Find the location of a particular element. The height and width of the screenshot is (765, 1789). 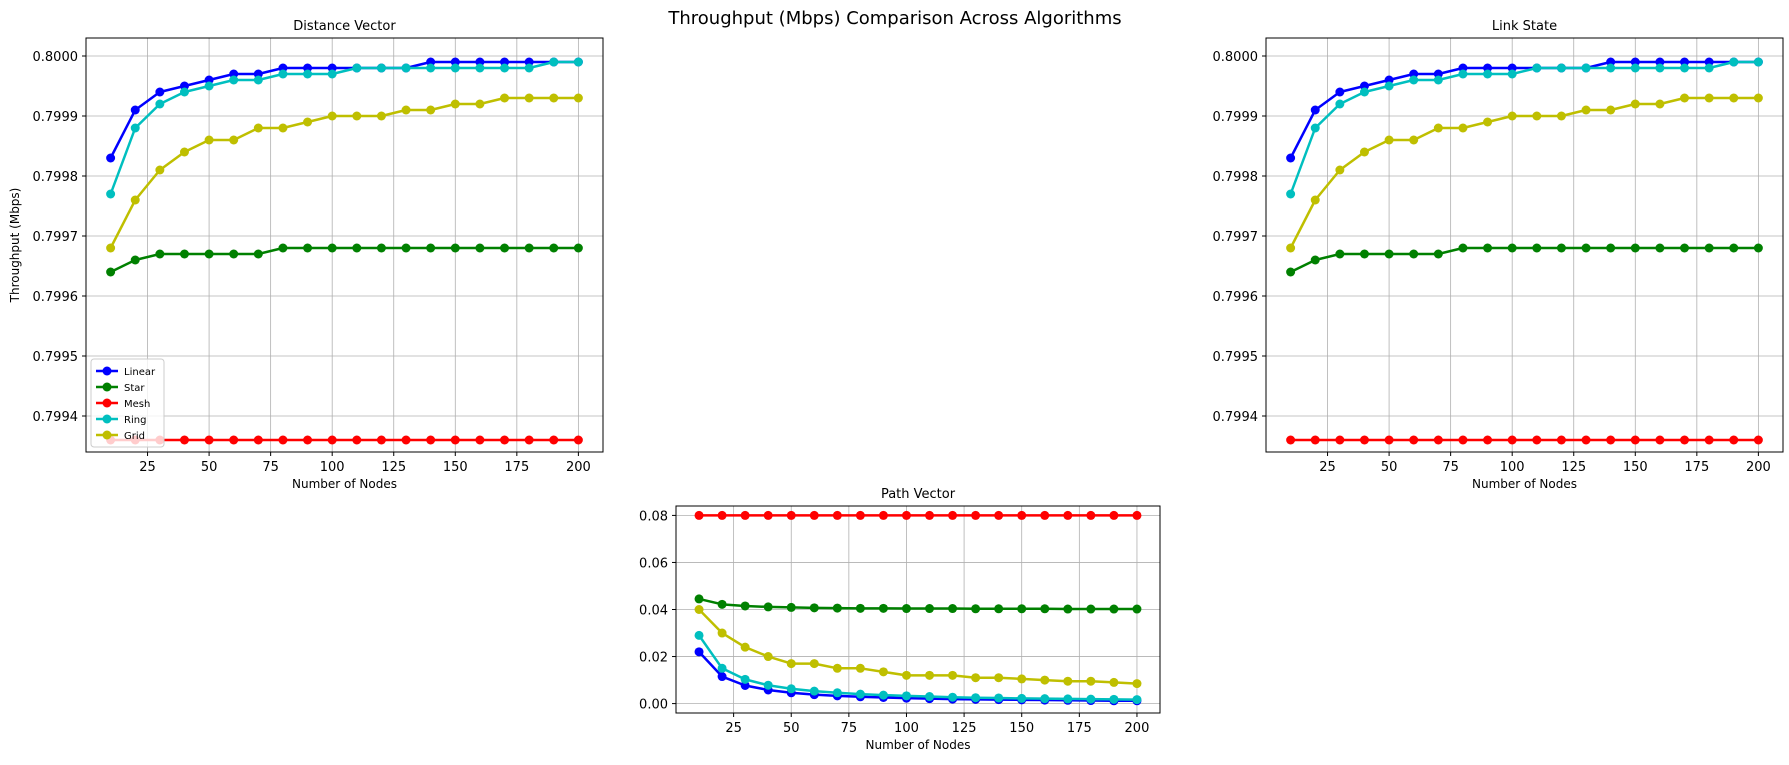

panel-distance-vector-y-tick-label: 0.7999 is located at coordinates (56, 117).